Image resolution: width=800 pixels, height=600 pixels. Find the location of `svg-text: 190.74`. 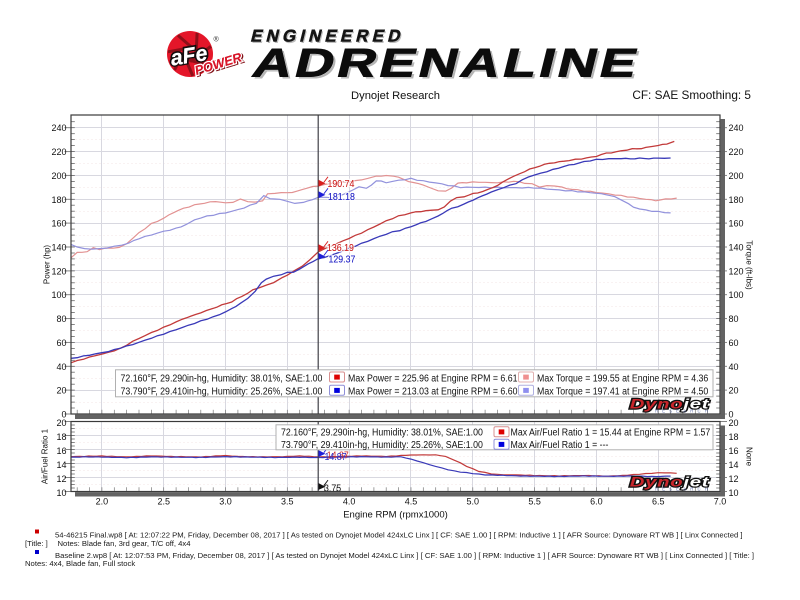

svg-text: 190.74 is located at coordinates (341, 183).